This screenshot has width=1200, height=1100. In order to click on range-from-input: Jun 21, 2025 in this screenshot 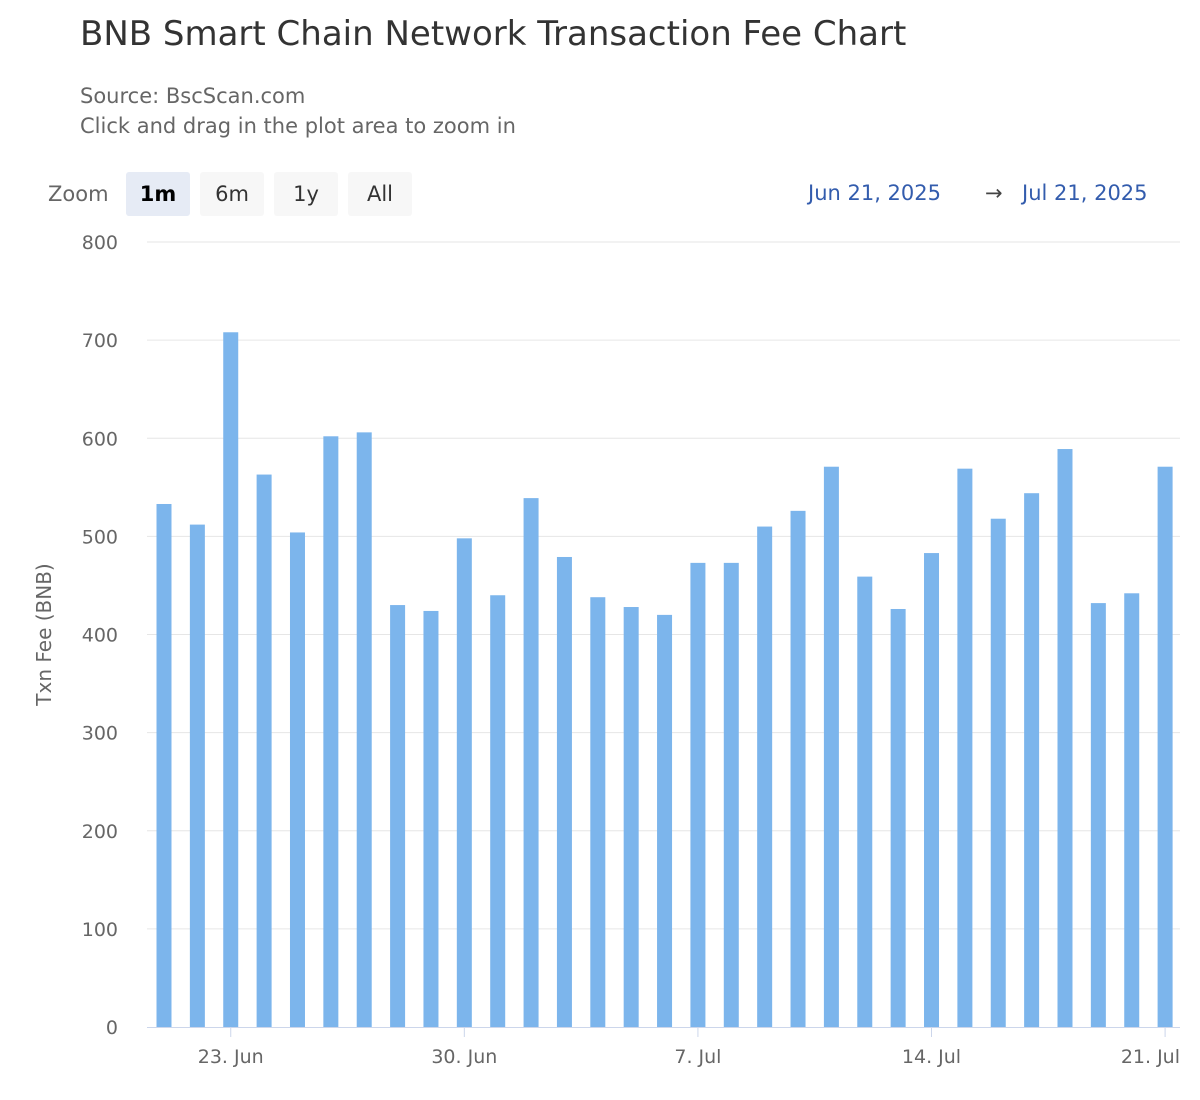, I will do `click(875, 193)`.